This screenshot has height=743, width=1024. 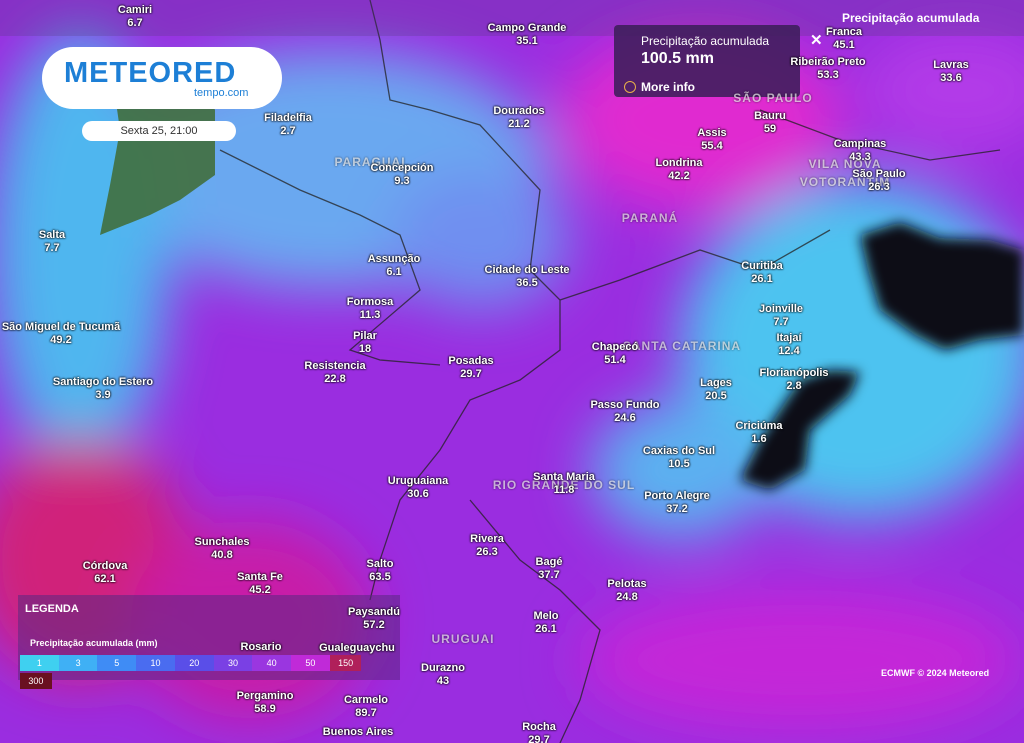 I want to click on city-label: Gualeguaychu, so click(x=357, y=648).